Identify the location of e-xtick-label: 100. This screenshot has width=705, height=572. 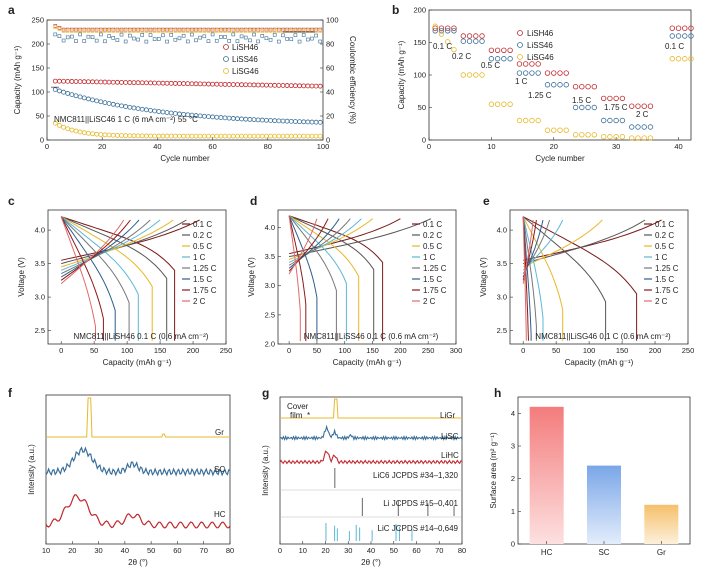
(589, 350).